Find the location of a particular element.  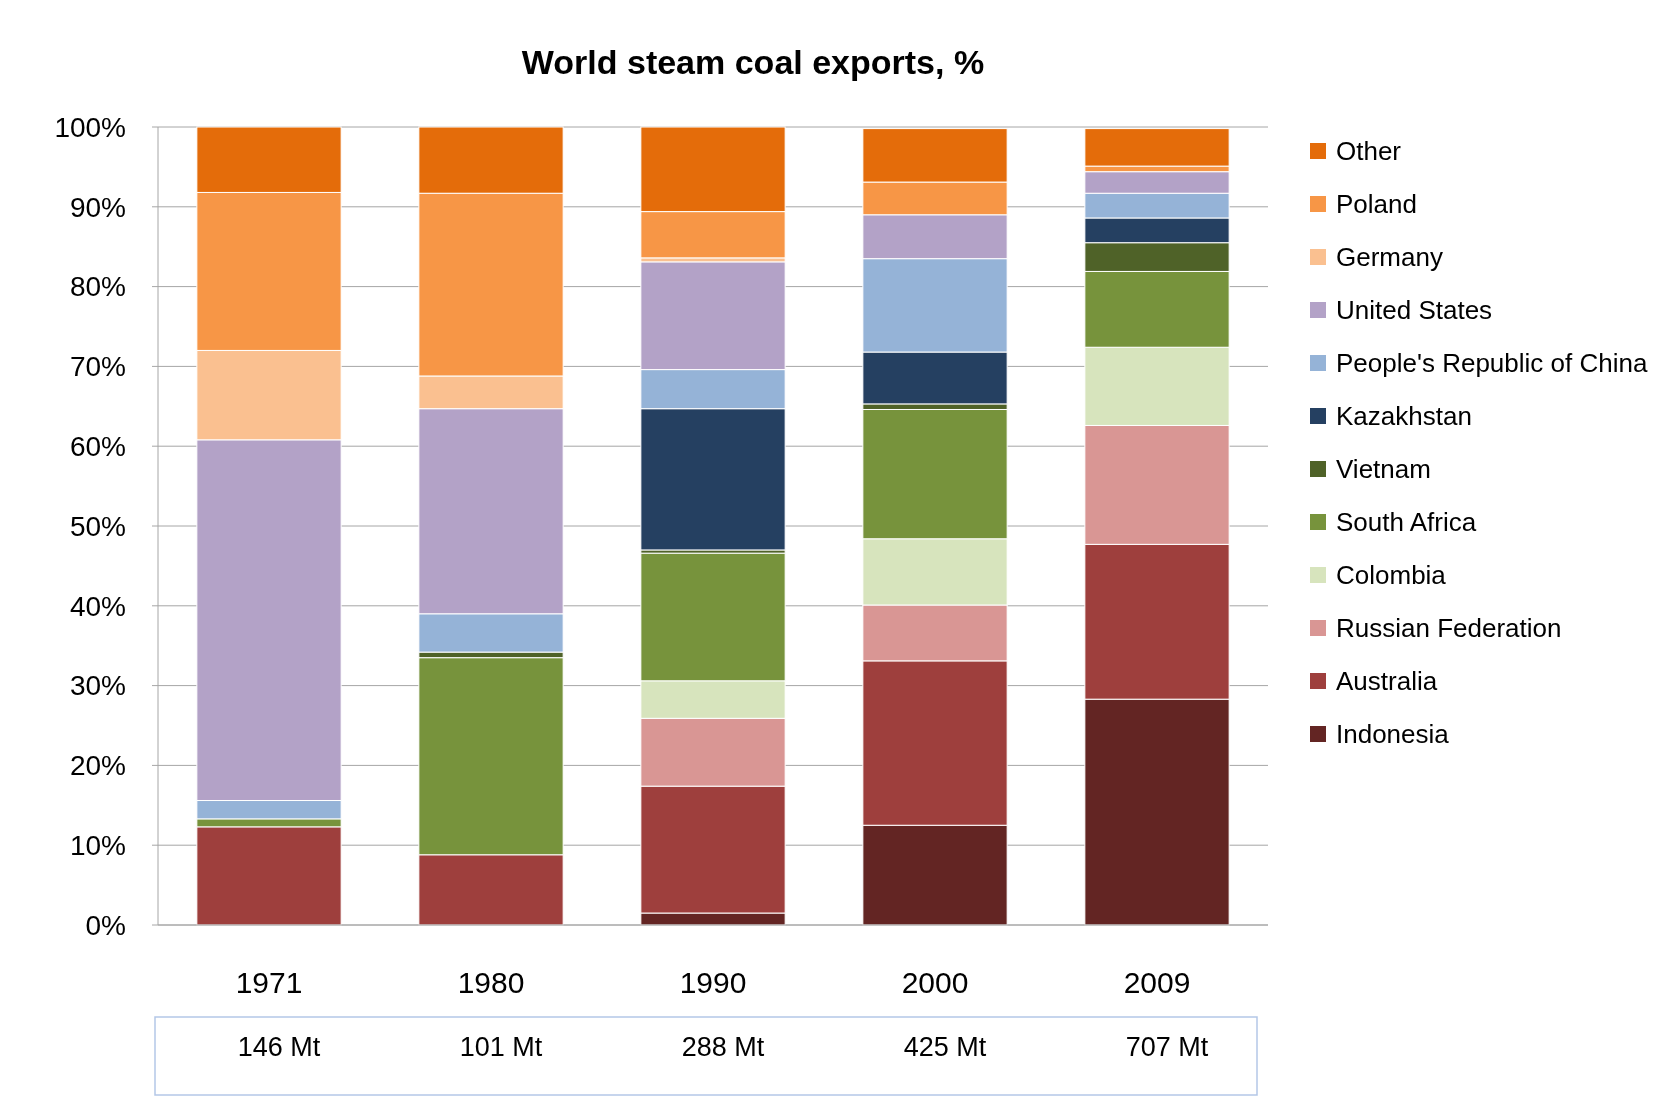

legend-label: People's Republic of China is located at coordinates (1492, 363).